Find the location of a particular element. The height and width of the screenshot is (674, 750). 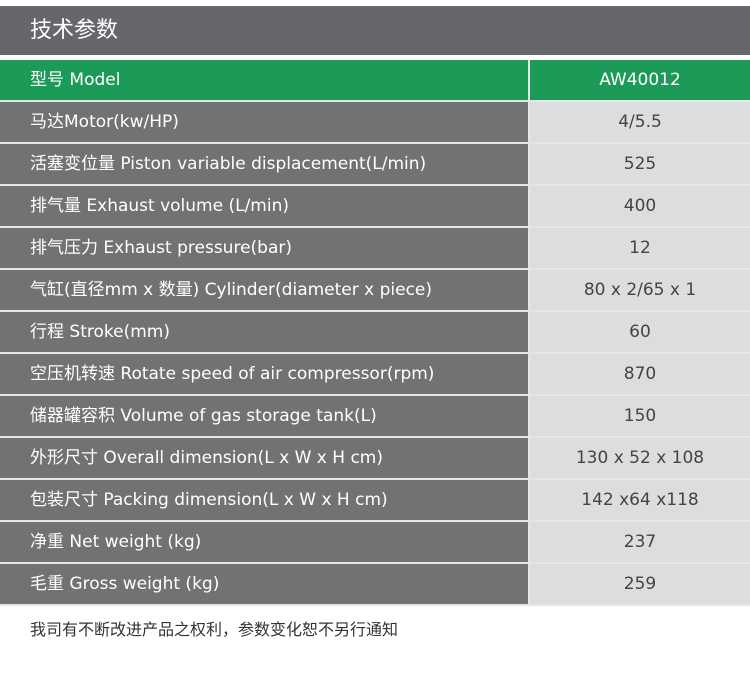

spec-value: 400 is located at coordinates (640, 206).